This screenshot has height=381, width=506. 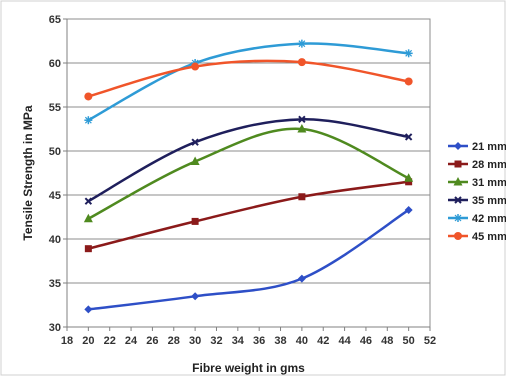 What do you see at coordinates (489, 219) in the screenshot?
I see `legend-label: 42 mm` at bounding box center [489, 219].